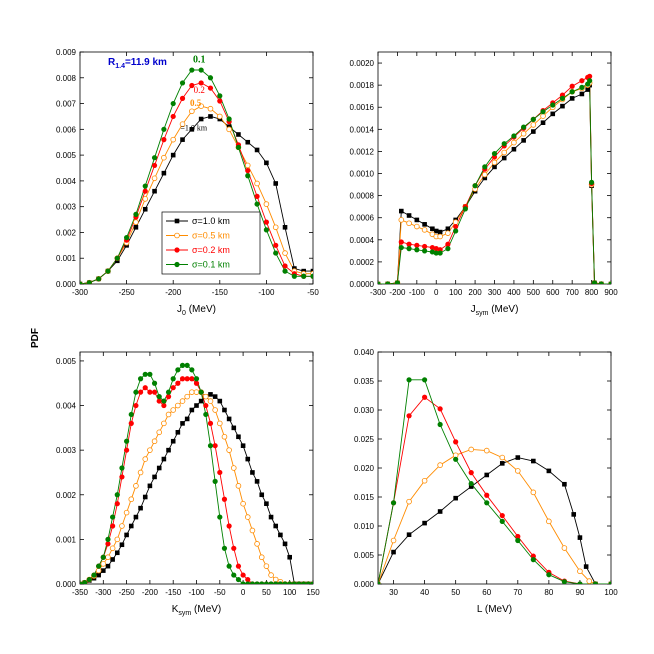  I want to click on y-tick-label: 0.015, so click(364, 497).